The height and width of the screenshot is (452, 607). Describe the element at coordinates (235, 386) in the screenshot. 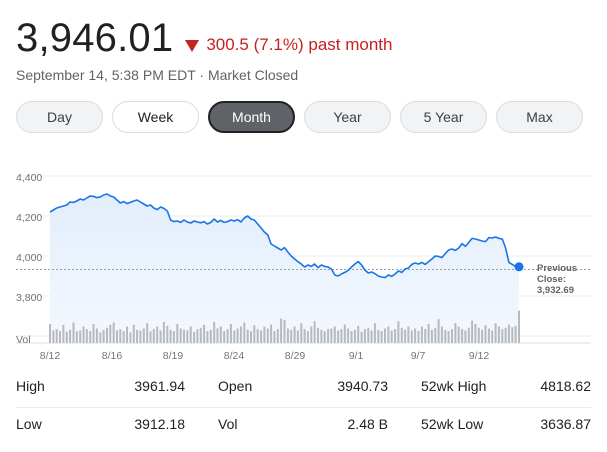

I see `open-label: Open` at that location.